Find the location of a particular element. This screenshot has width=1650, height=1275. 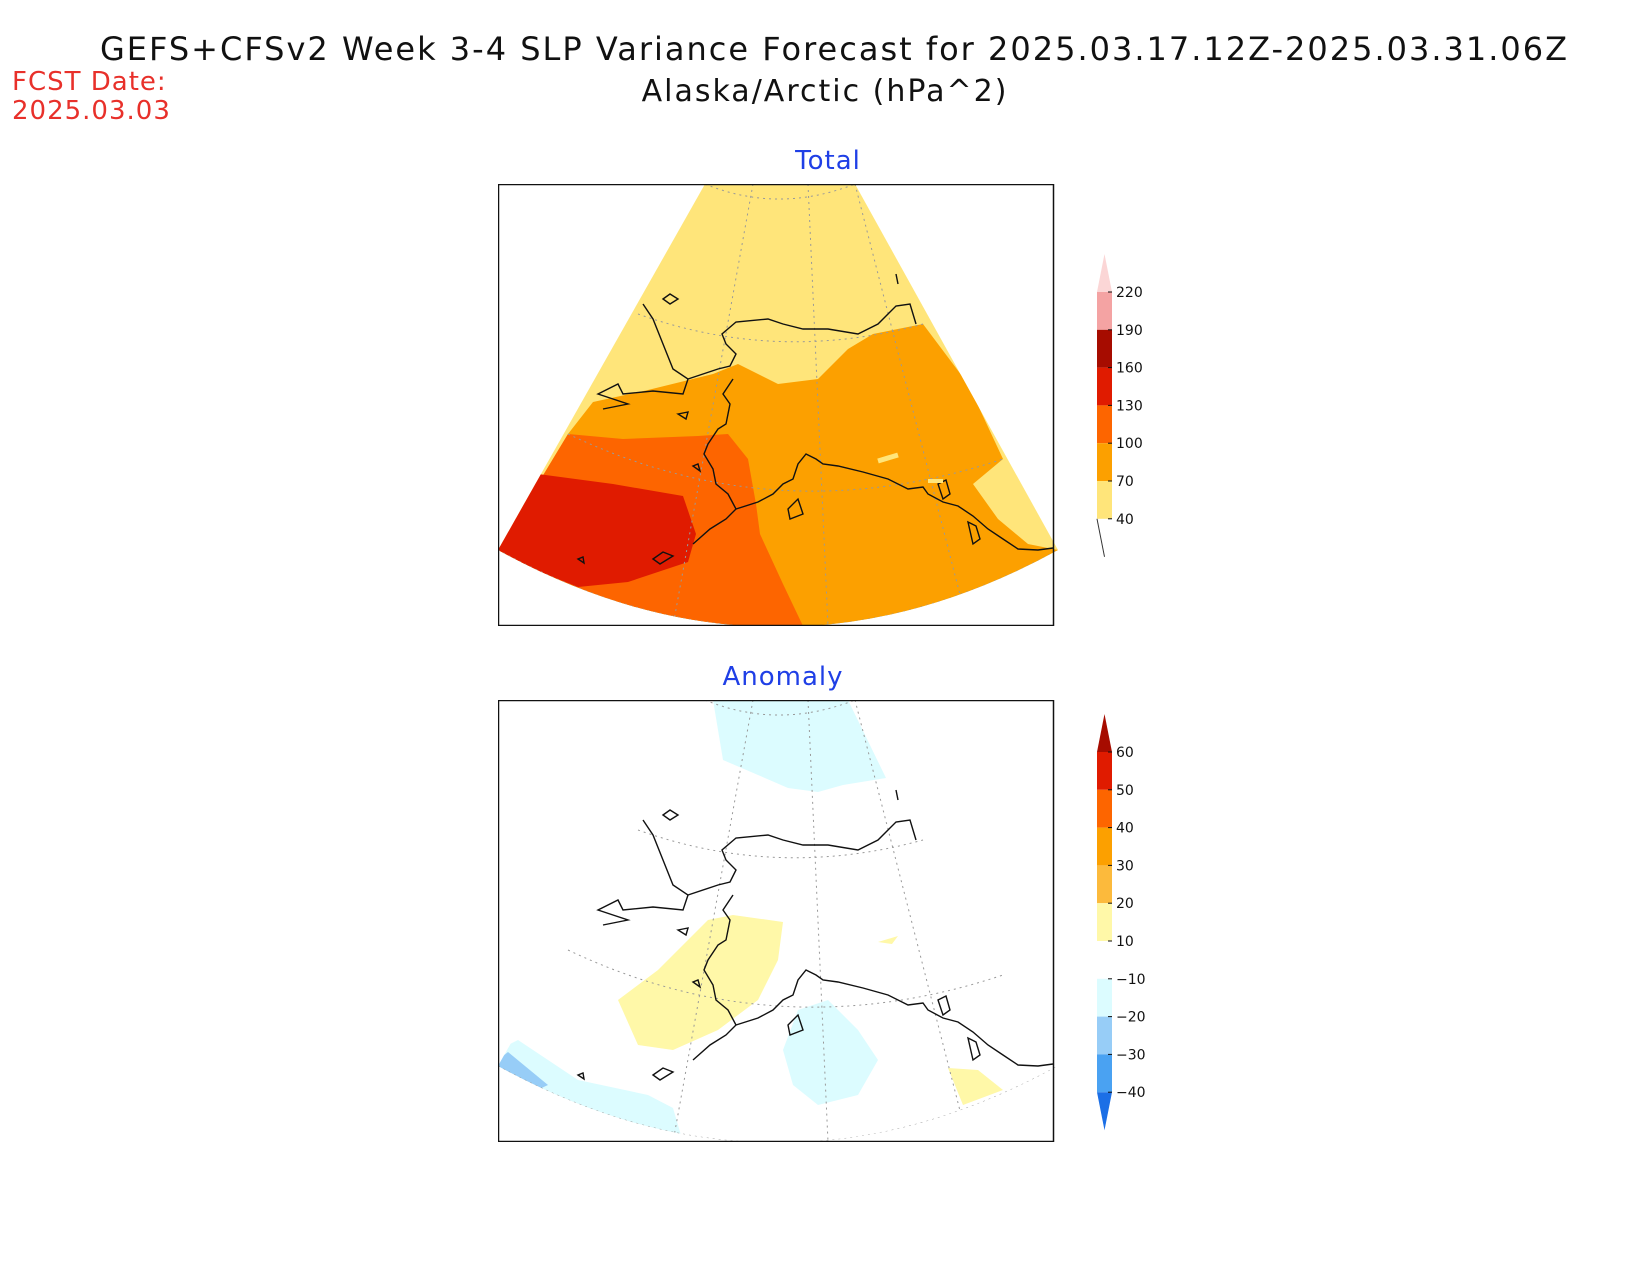

fill-neg10-neg20-aleutians is located at coordinates (590, 1091).